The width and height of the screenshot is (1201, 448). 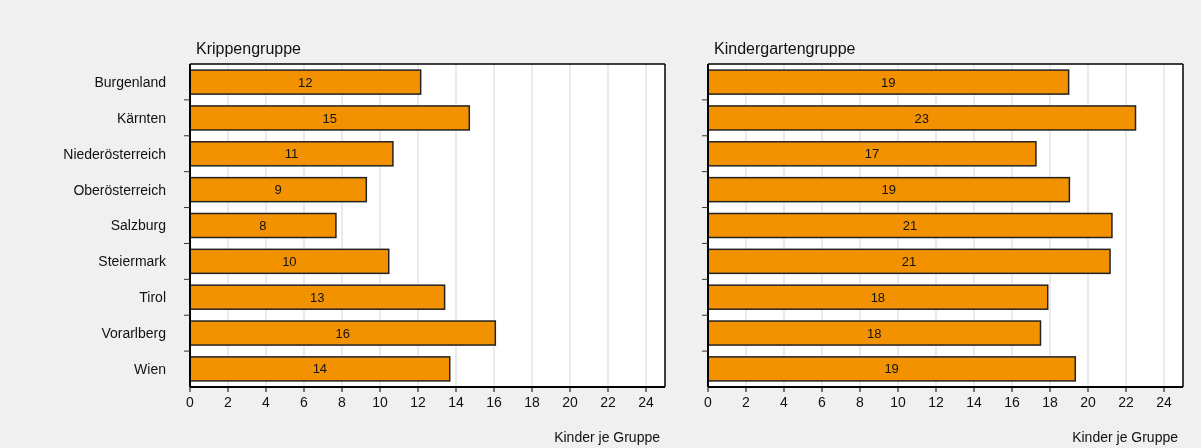 I want to click on data-label: 17, so click(x=872, y=154).